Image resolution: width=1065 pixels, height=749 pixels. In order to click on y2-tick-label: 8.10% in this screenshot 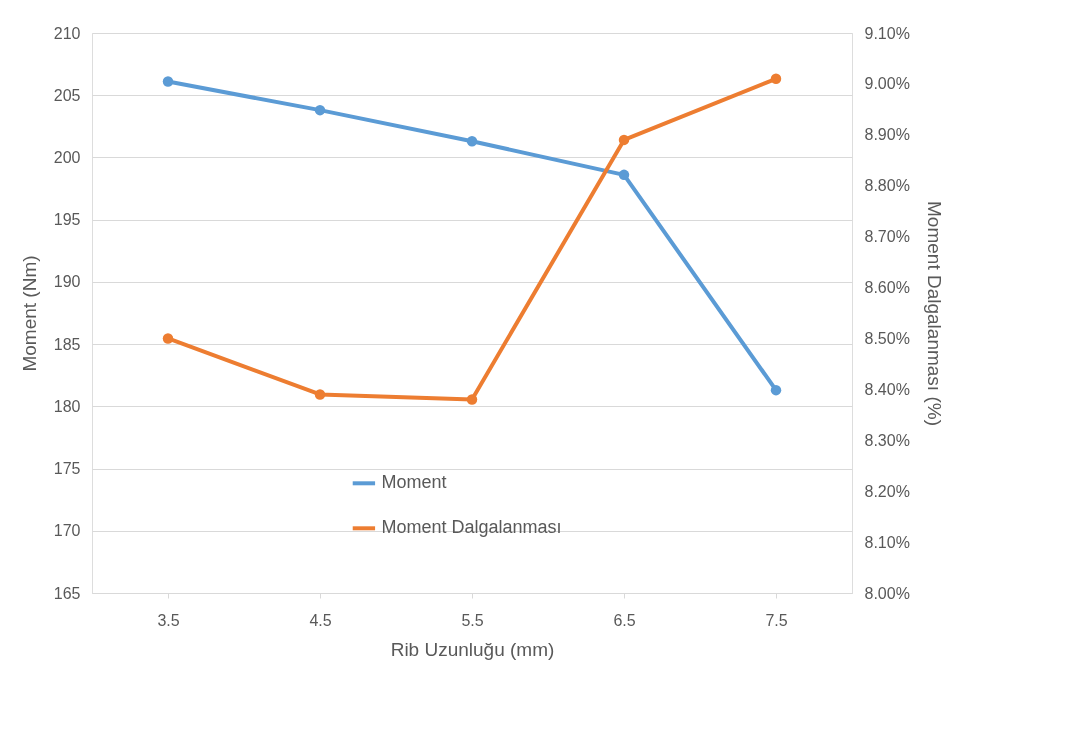, I will do `click(887, 542)`.